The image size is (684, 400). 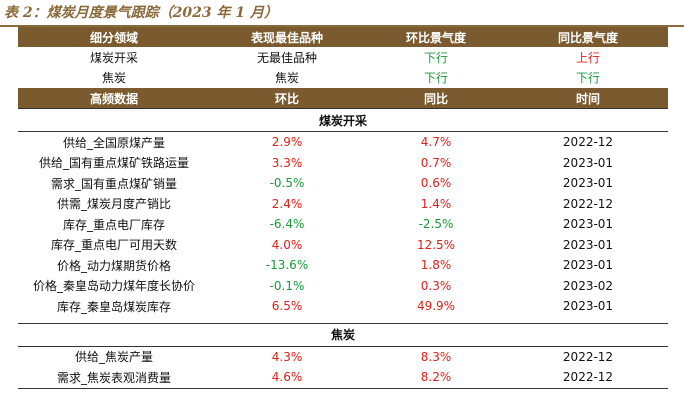 I want to click on item-cell: 供给_国有重点煤矿铁路运量, so click(x=113, y=163).